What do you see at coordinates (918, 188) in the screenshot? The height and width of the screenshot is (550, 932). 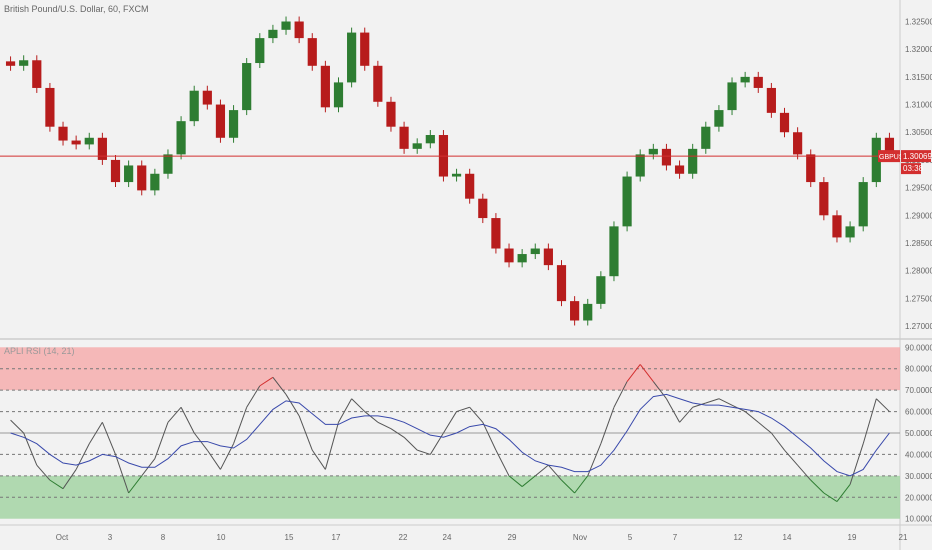 I see `price-axis-label: 1.29500` at bounding box center [918, 188].